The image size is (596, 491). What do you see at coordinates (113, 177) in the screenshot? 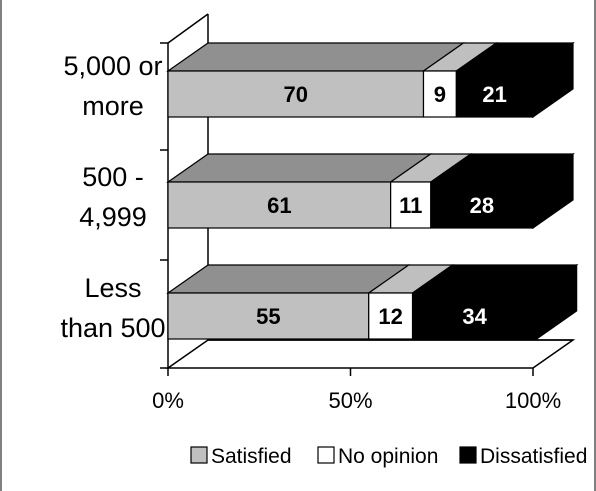
I see `category-label: 500 -` at bounding box center [113, 177].